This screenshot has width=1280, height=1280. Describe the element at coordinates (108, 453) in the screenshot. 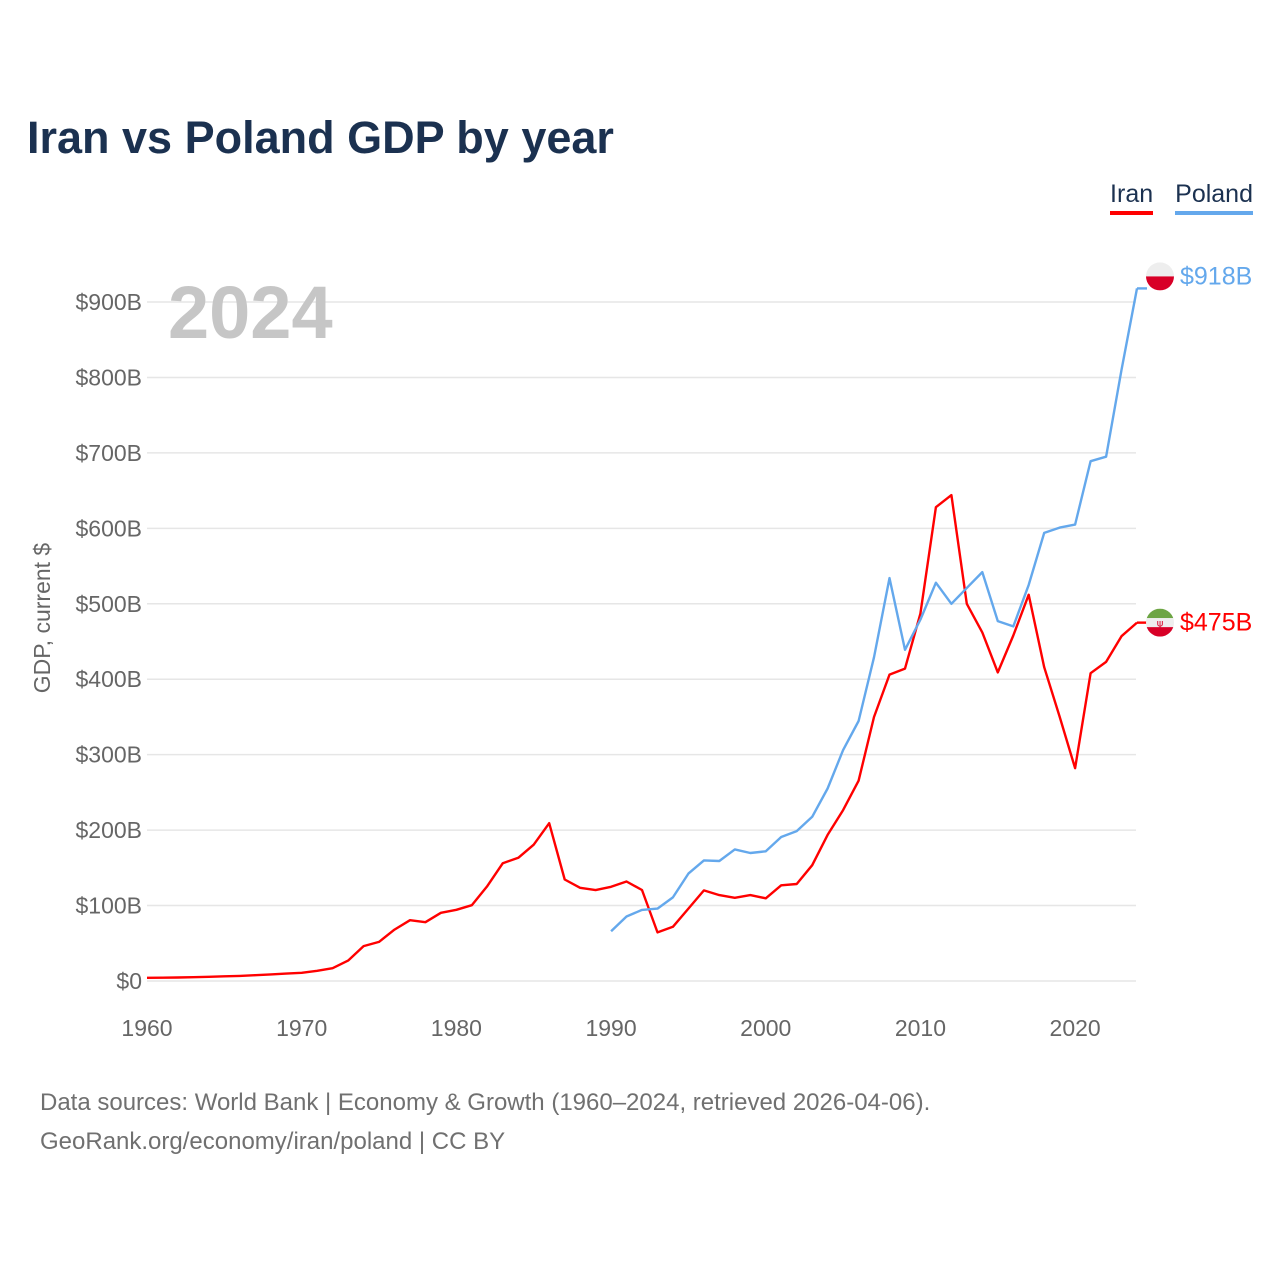

I see `y-tick-label: $700B` at that location.